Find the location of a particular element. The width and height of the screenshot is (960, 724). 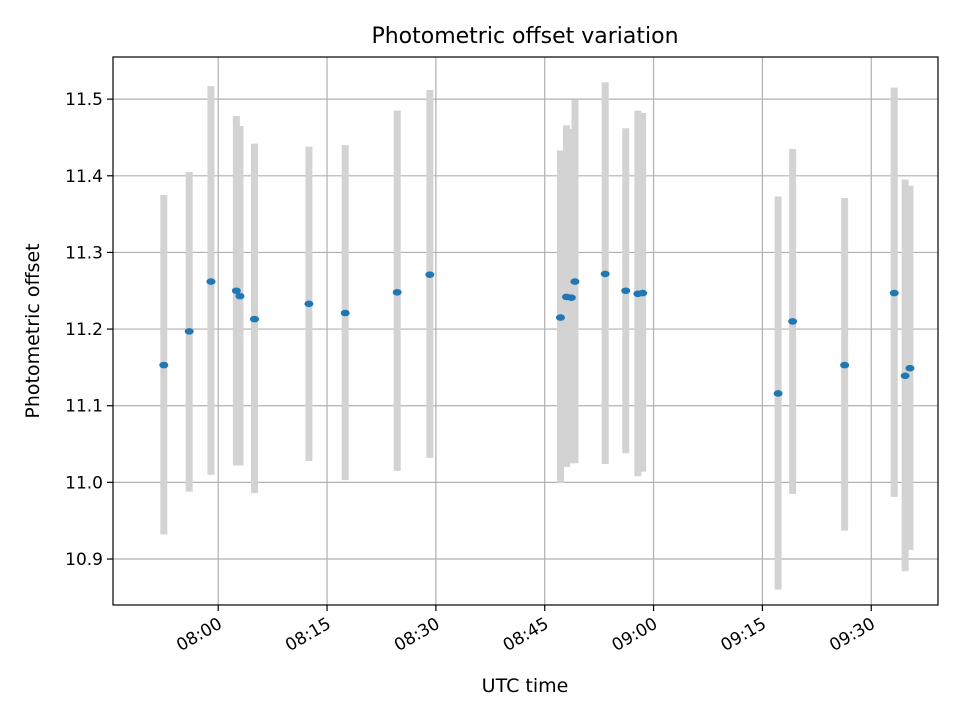

x-tick-label: 08:45 is located at coordinates (526, 635).